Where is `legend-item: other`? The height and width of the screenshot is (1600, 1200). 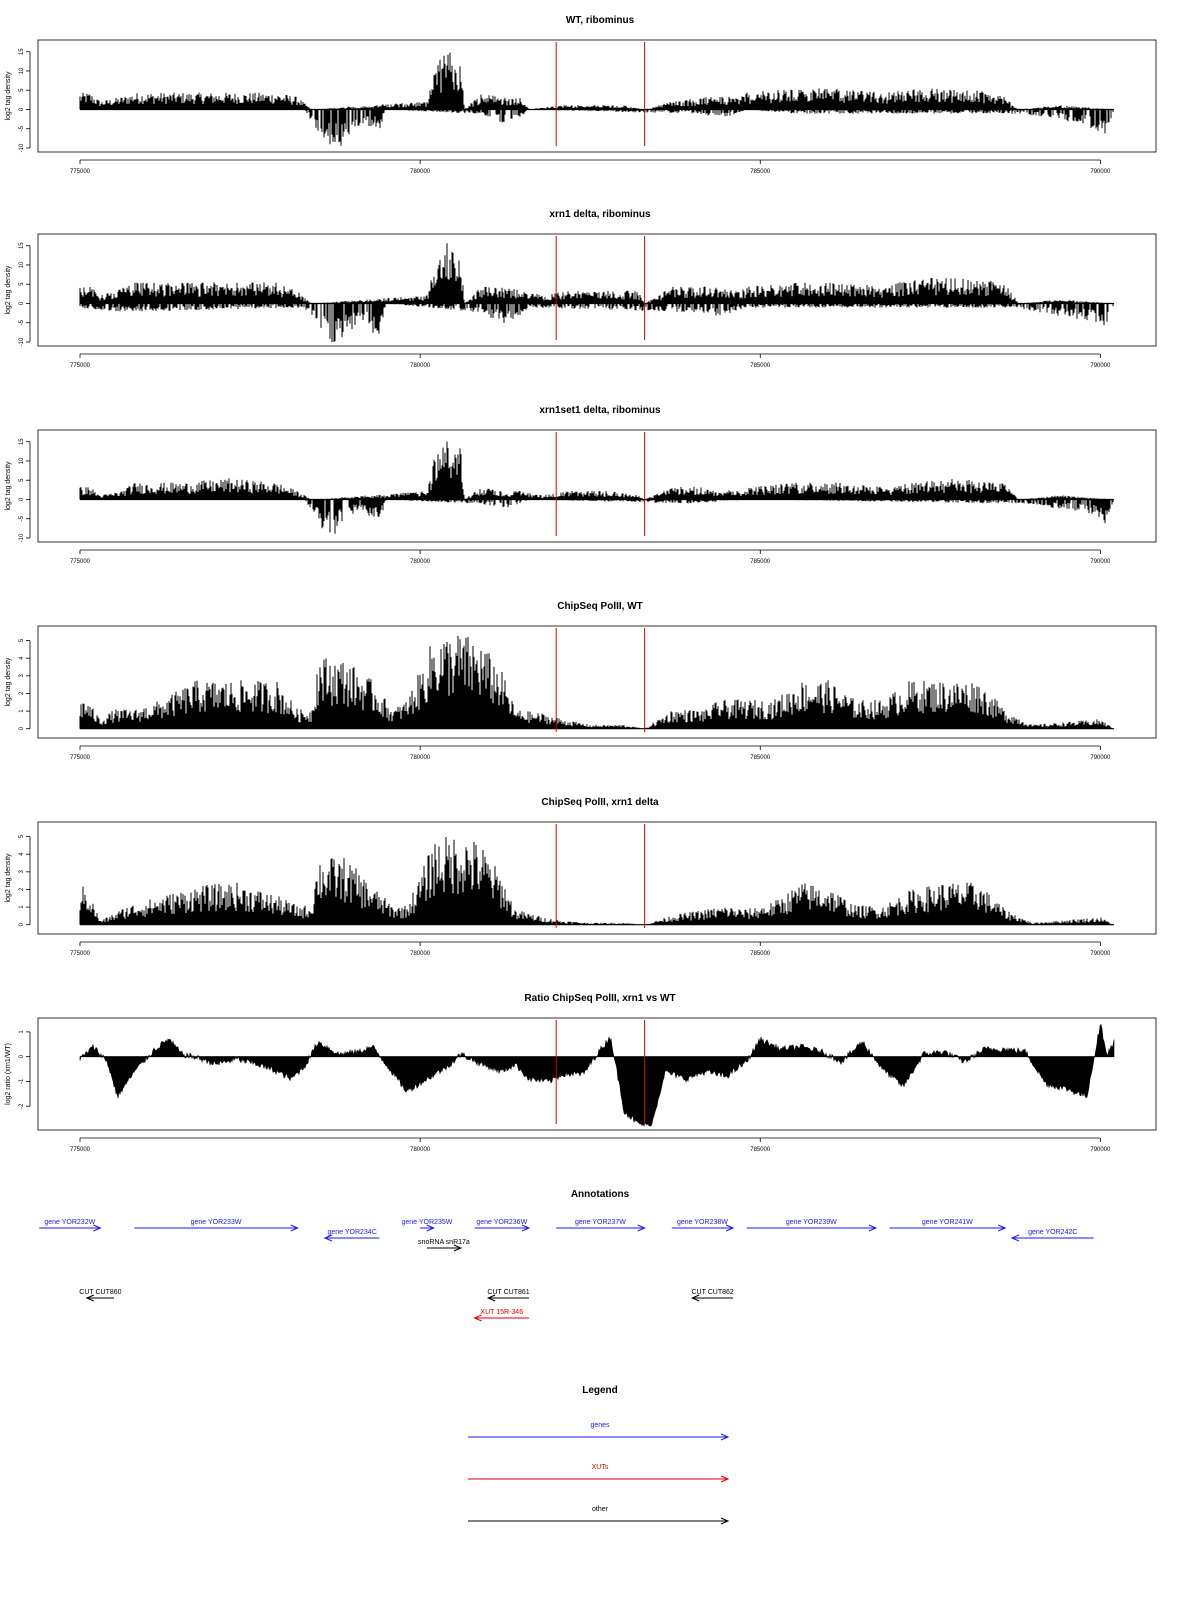 legend-item: other is located at coordinates (599, 1515).